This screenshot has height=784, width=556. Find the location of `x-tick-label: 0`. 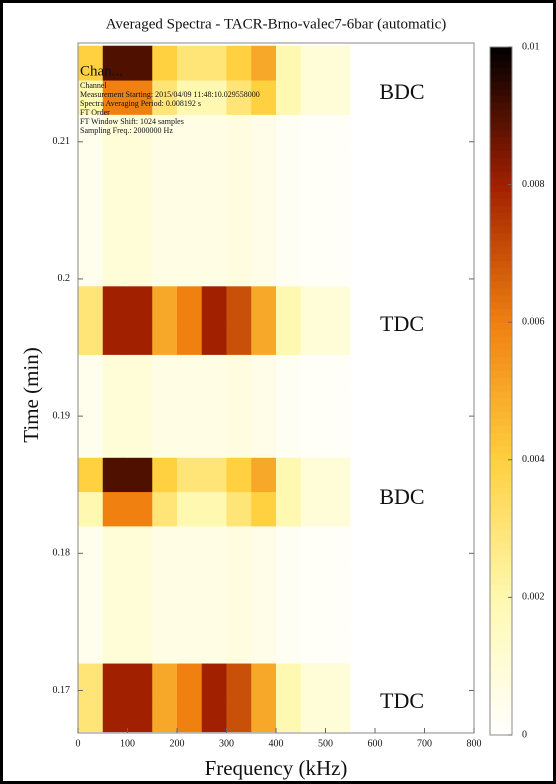

x-tick-label: 0 is located at coordinates (78, 743).